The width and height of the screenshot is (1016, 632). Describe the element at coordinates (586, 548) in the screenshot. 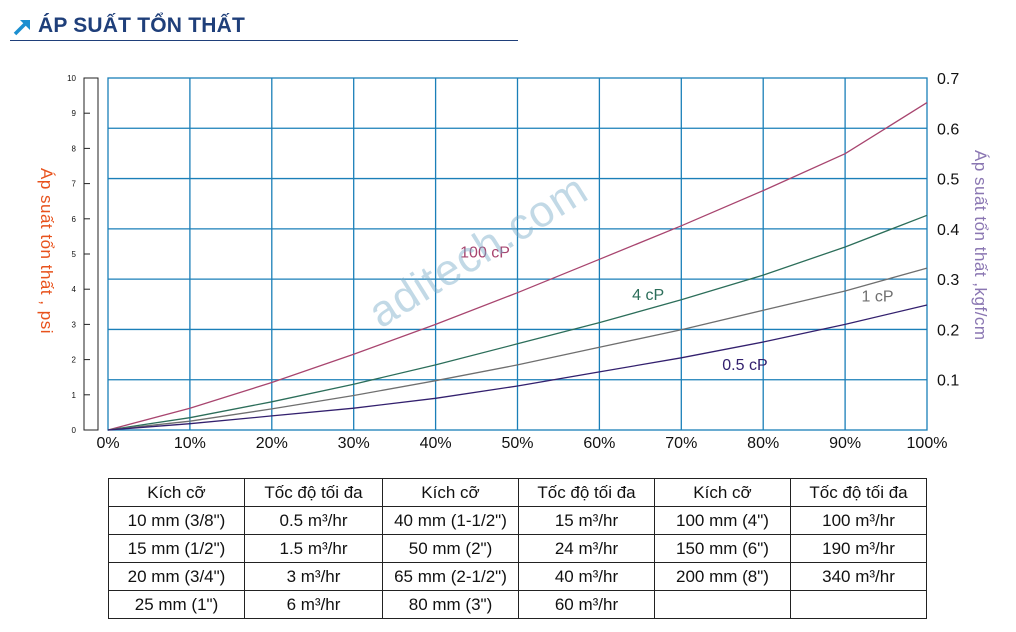

I see `table-cell: 24 m³/hr` at that location.